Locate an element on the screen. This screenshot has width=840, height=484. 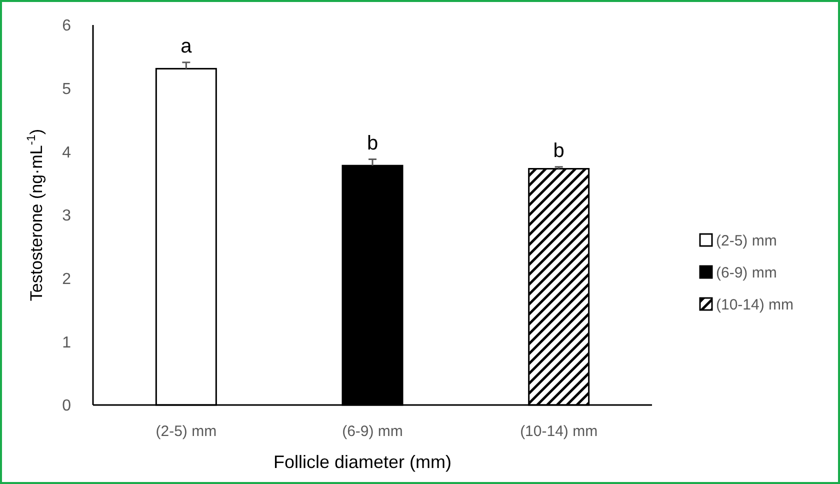
x-axis-title: Follicle diameter (mm) is located at coordinates (362, 462).